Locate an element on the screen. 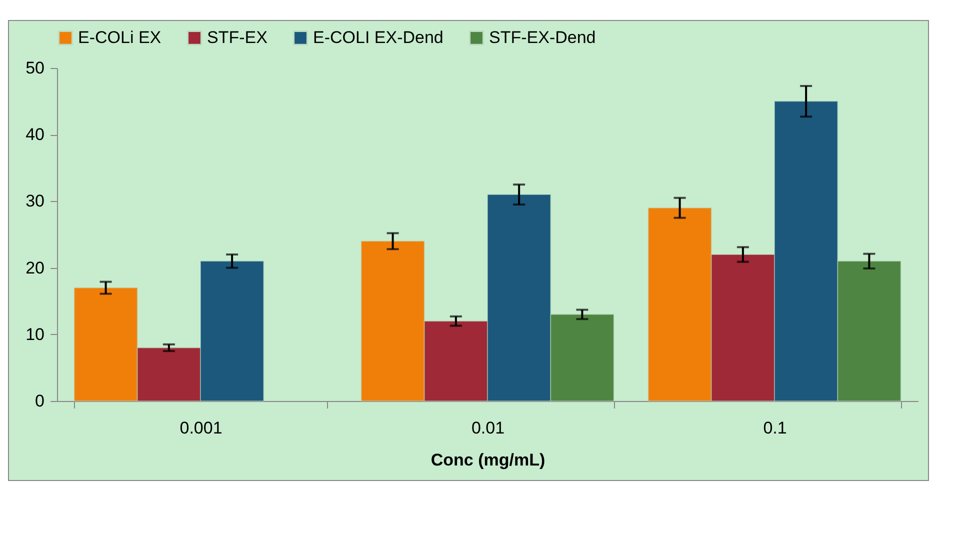  x-tick-label: 0.01 is located at coordinates (488, 428).